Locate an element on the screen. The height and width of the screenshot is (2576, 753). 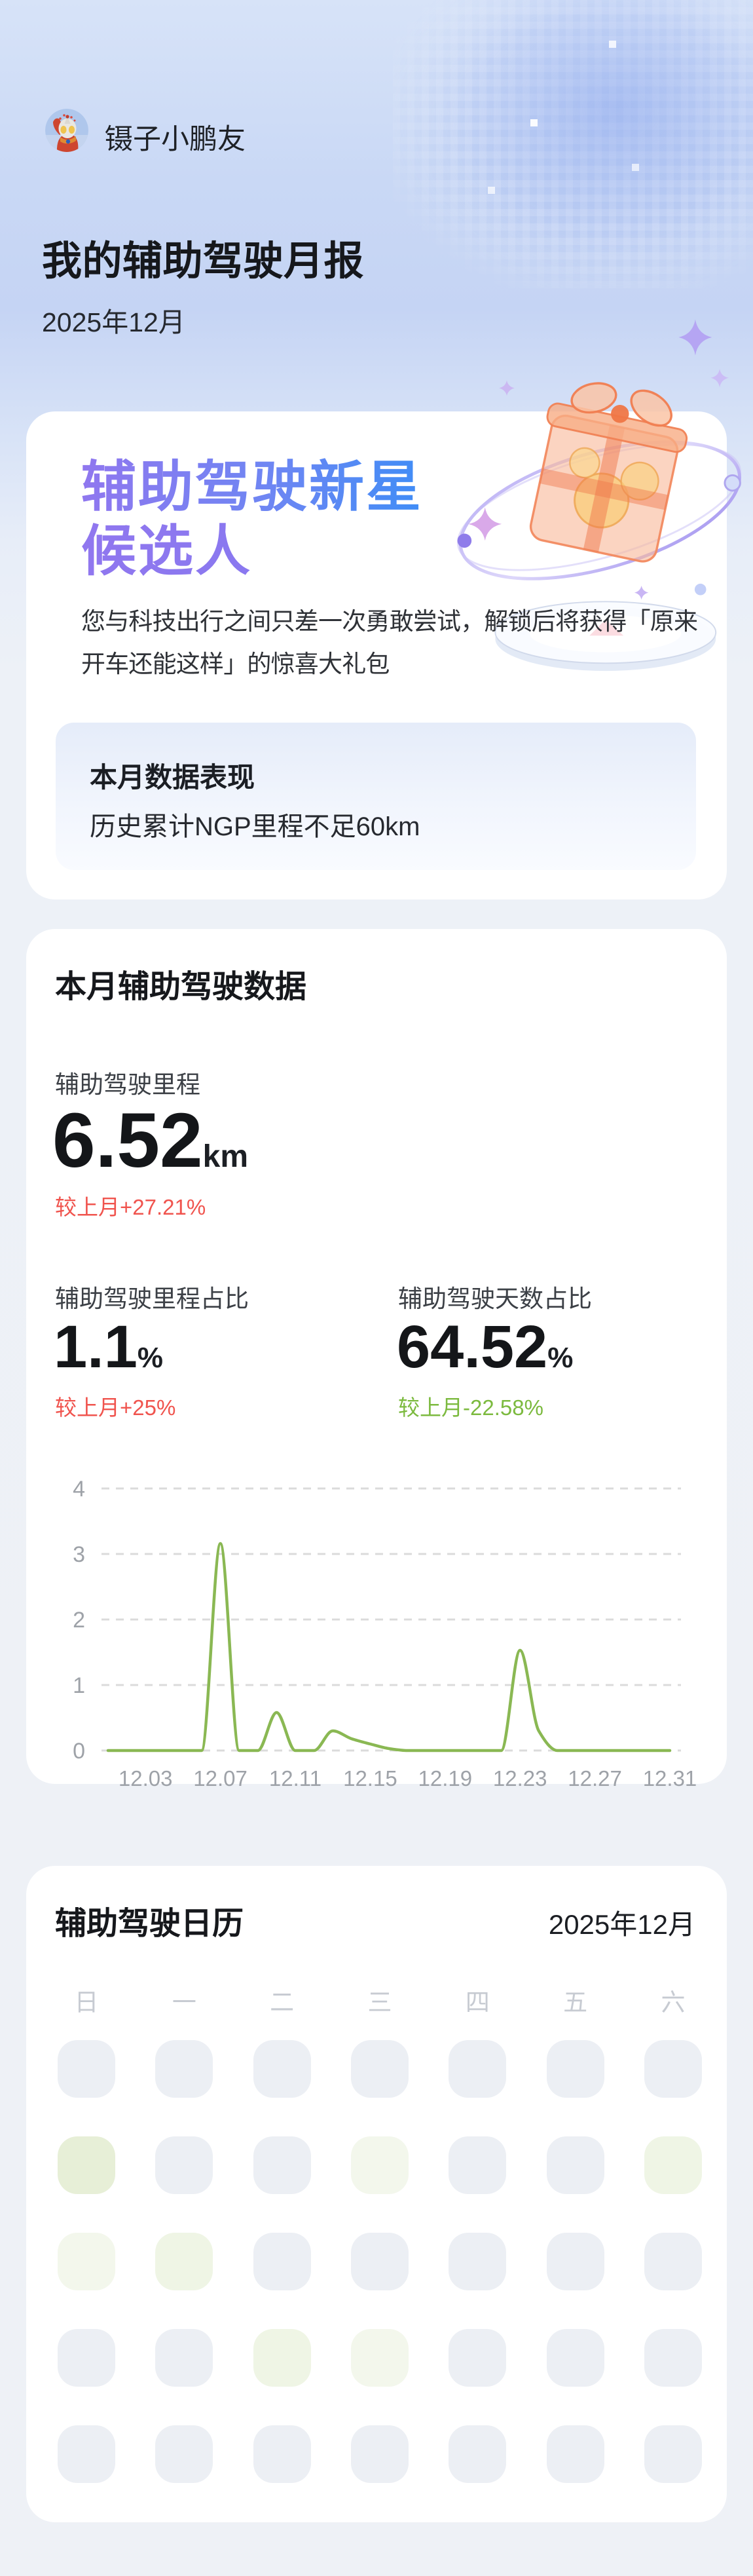
avatar-ultraman-illustration is located at coordinates (66, 130).